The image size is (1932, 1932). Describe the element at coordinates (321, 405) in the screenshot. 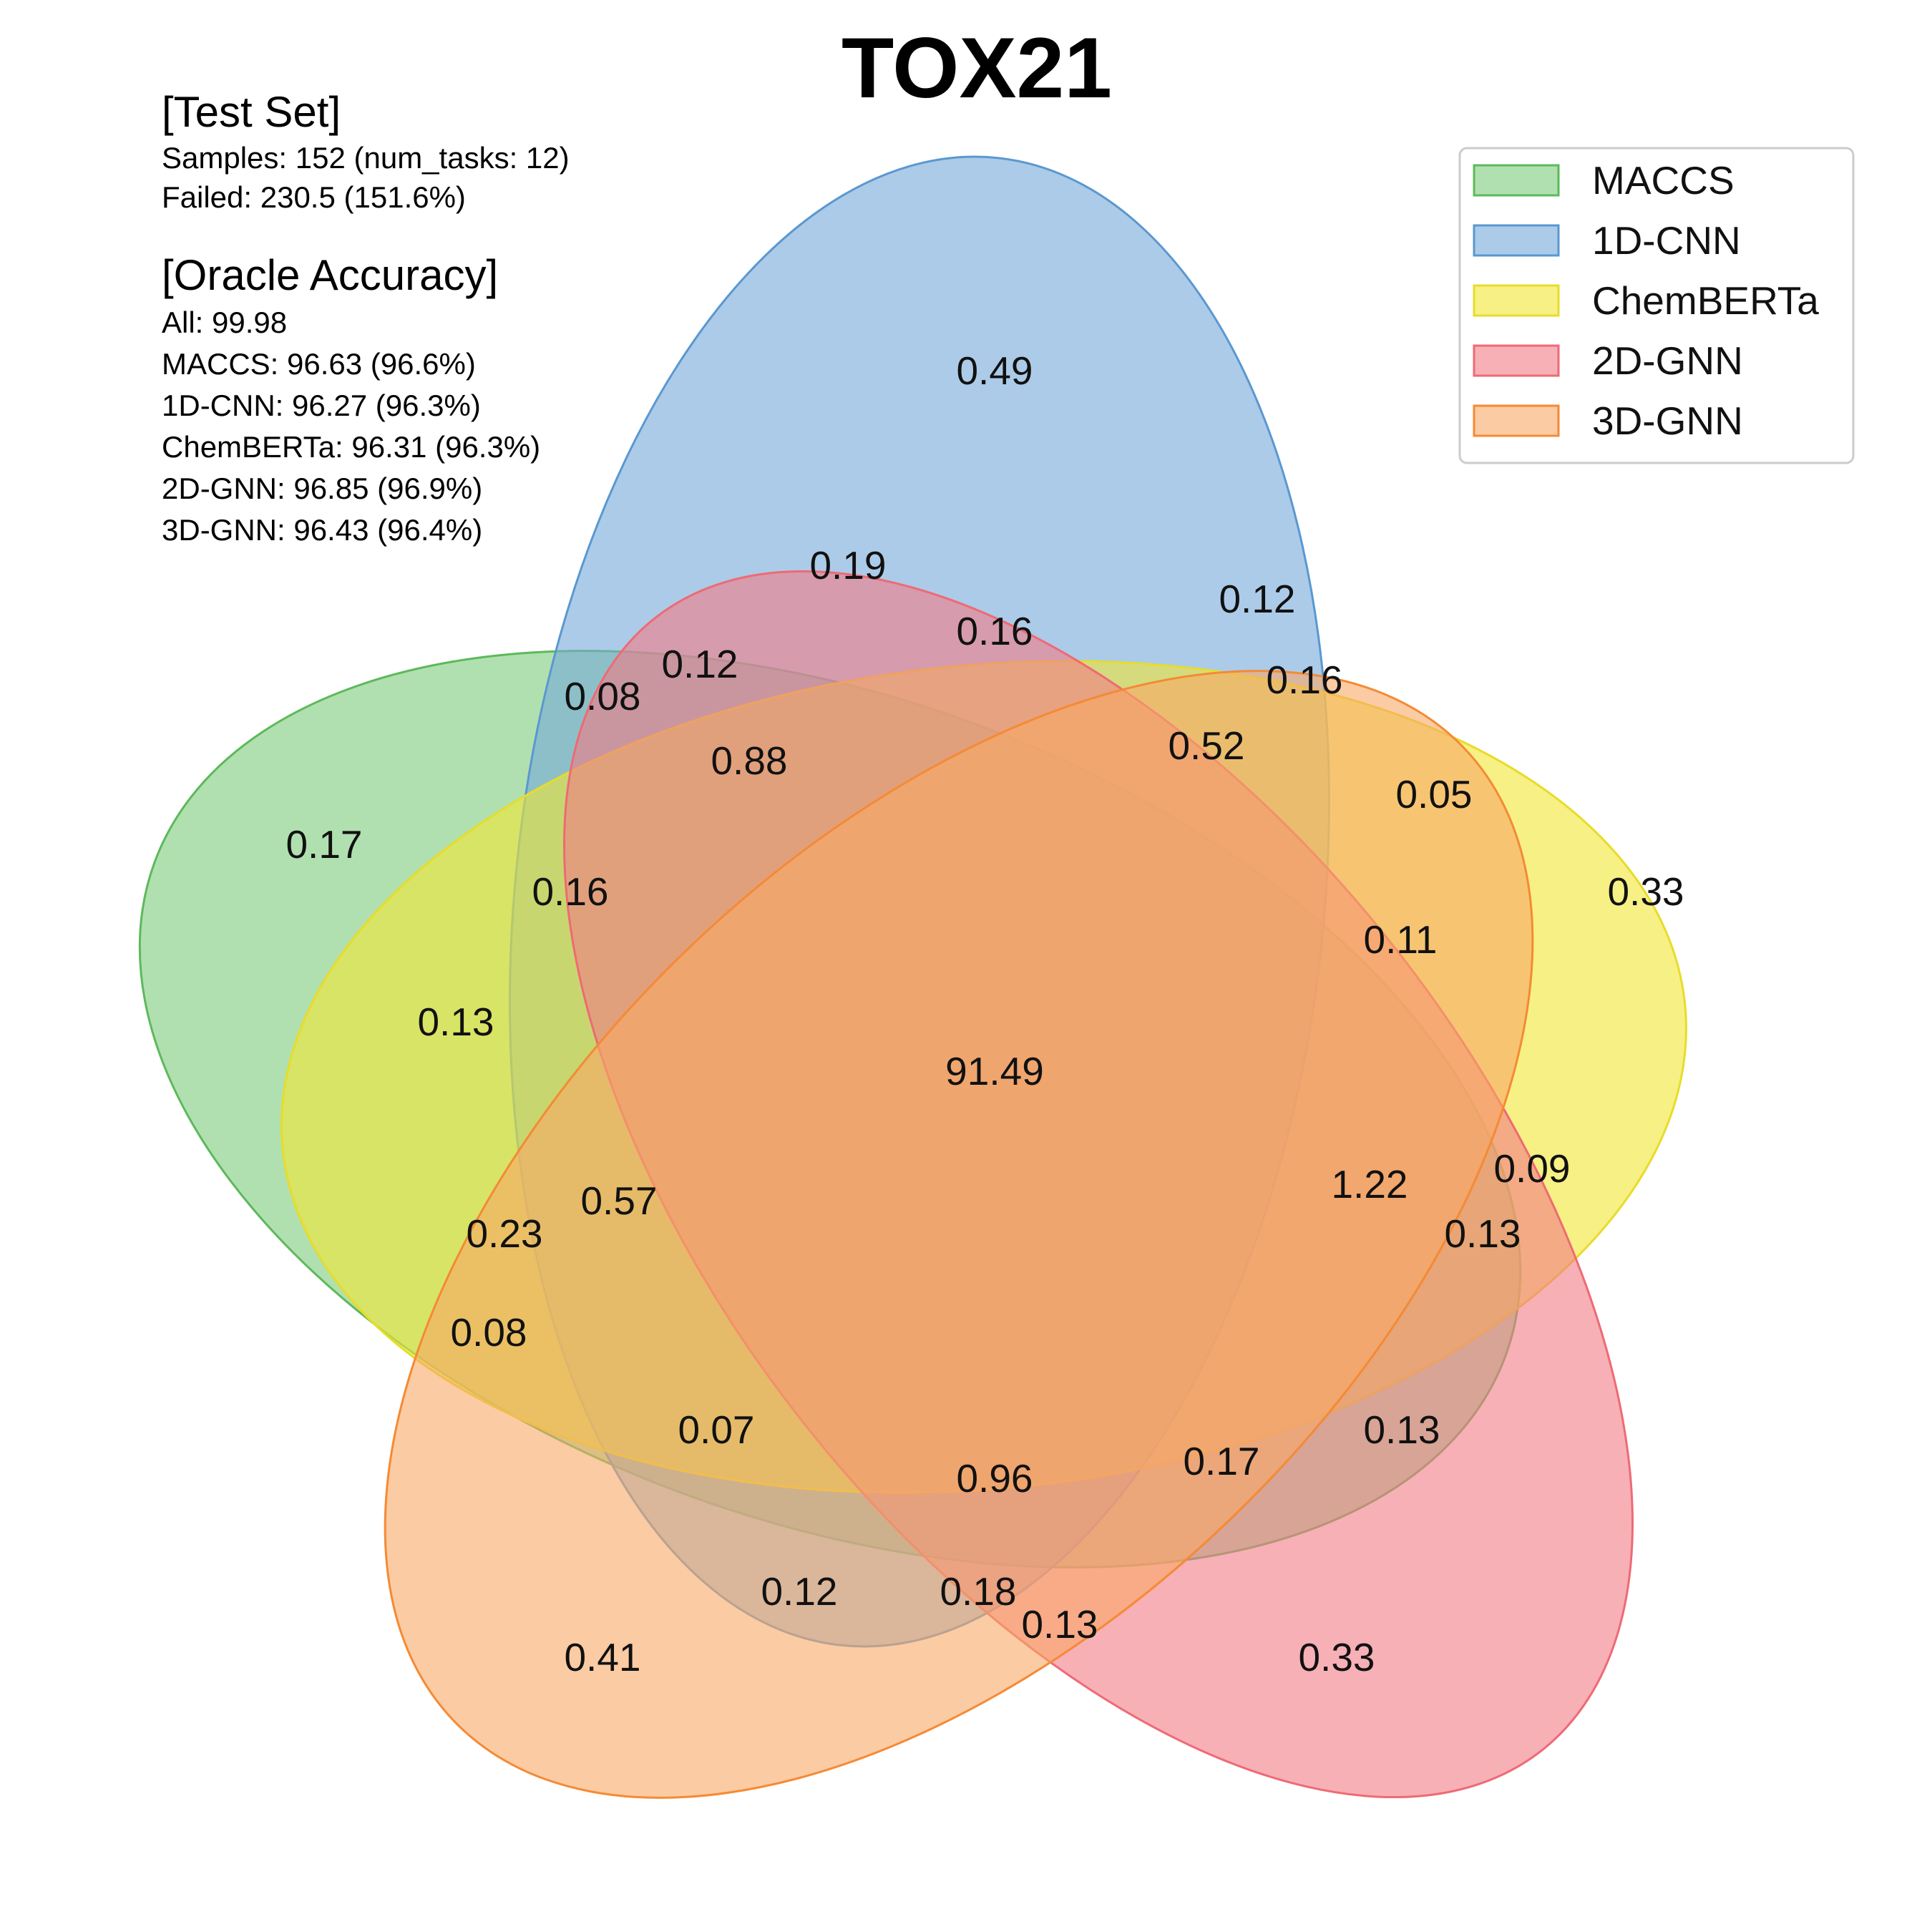

I see `oracle-line: 1D-CNN: 96.27 (96.3%)` at that location.